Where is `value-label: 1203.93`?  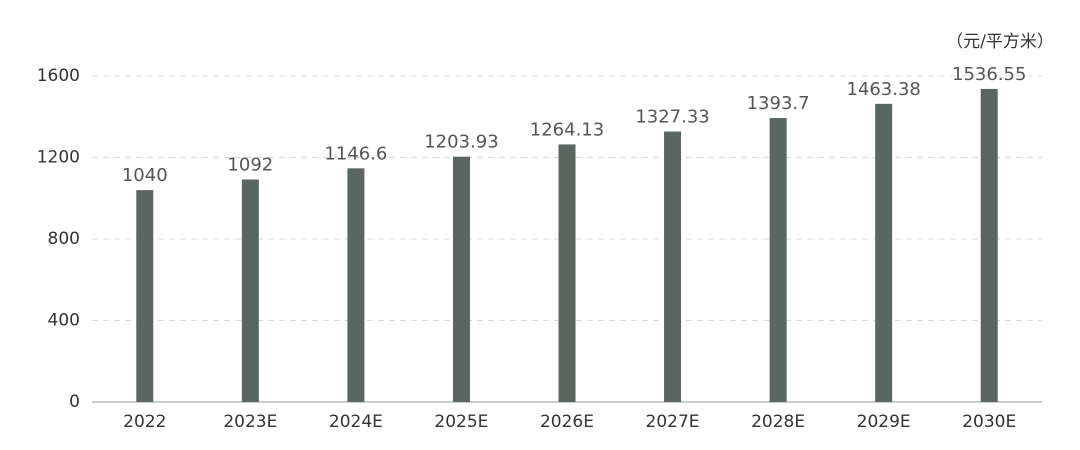
value-label: 1203.93 is located at coordinates (461, 142).